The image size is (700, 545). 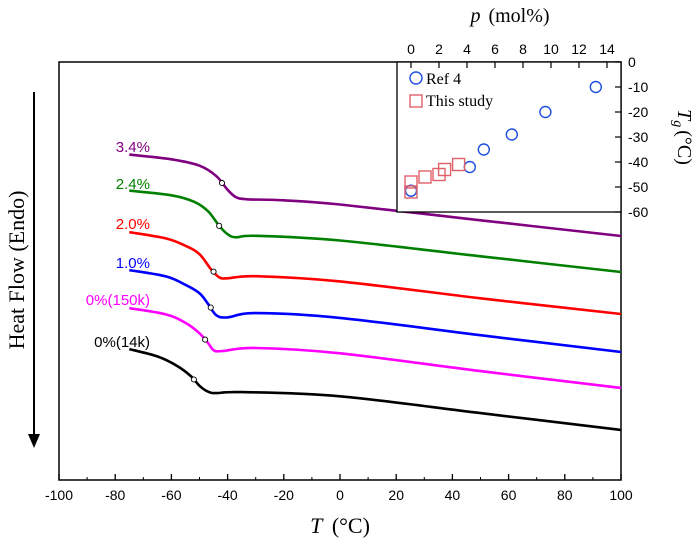 What do you see at coordinates (133, 147) in the screenshot?
I see `series-label: 3.4%` at bounding box center [133, 147].